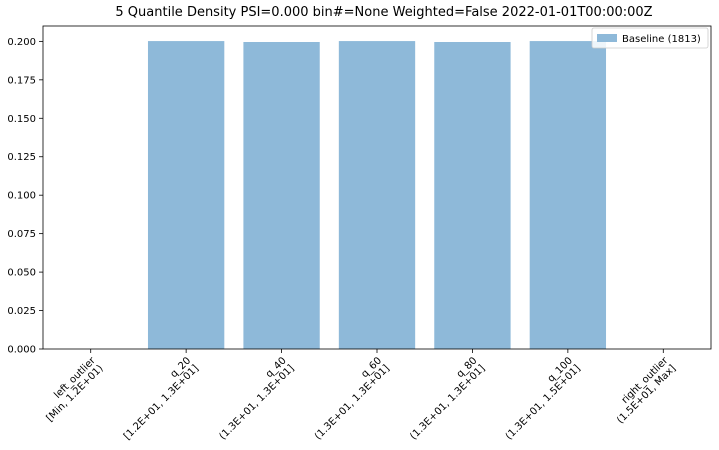  Describe the element at coordinates (21, 80) in the screenshot. I see `y-tick-label: 0.175` at that location.